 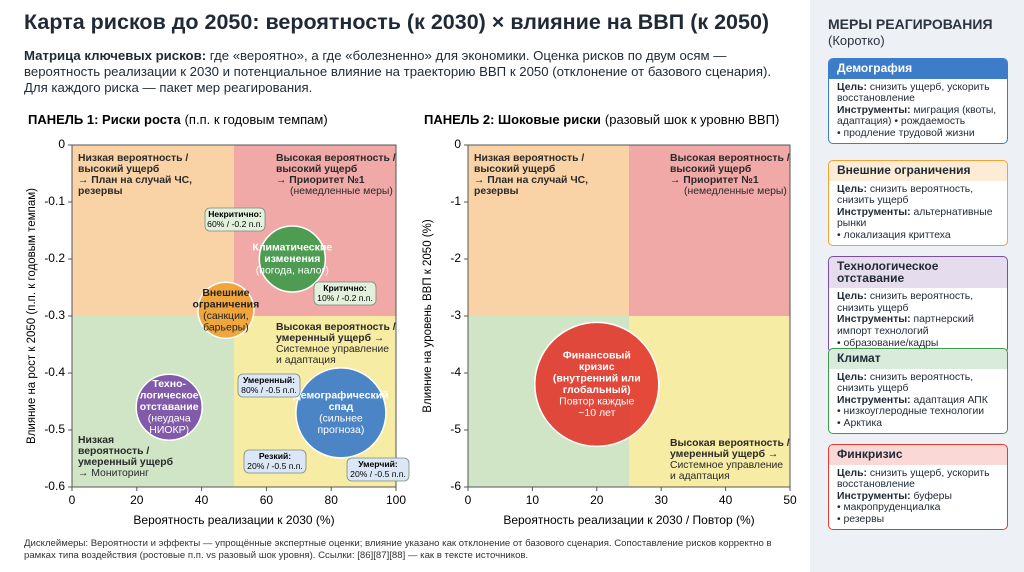 I want to click on bubble-note: прогноза), so click(x=340, y=430).